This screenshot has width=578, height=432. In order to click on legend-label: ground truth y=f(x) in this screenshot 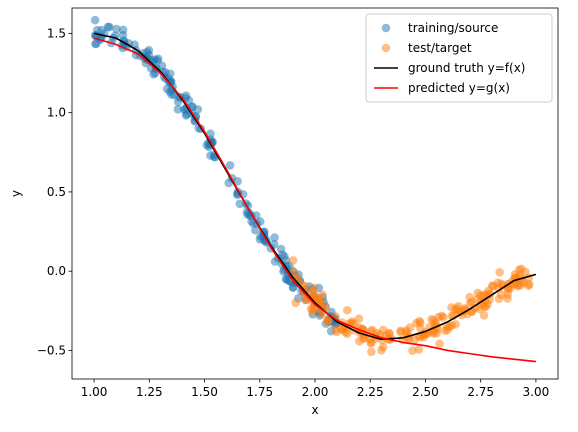, I will do `click(467, 68)`.